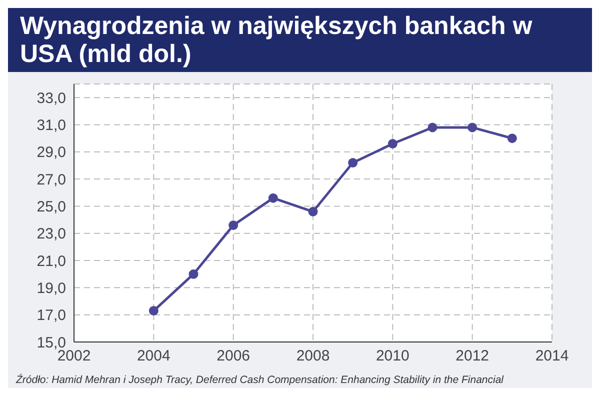 This screenshot has width=600, height=400. I want to click on y-tick-label: 25,0, so click(51, 207).